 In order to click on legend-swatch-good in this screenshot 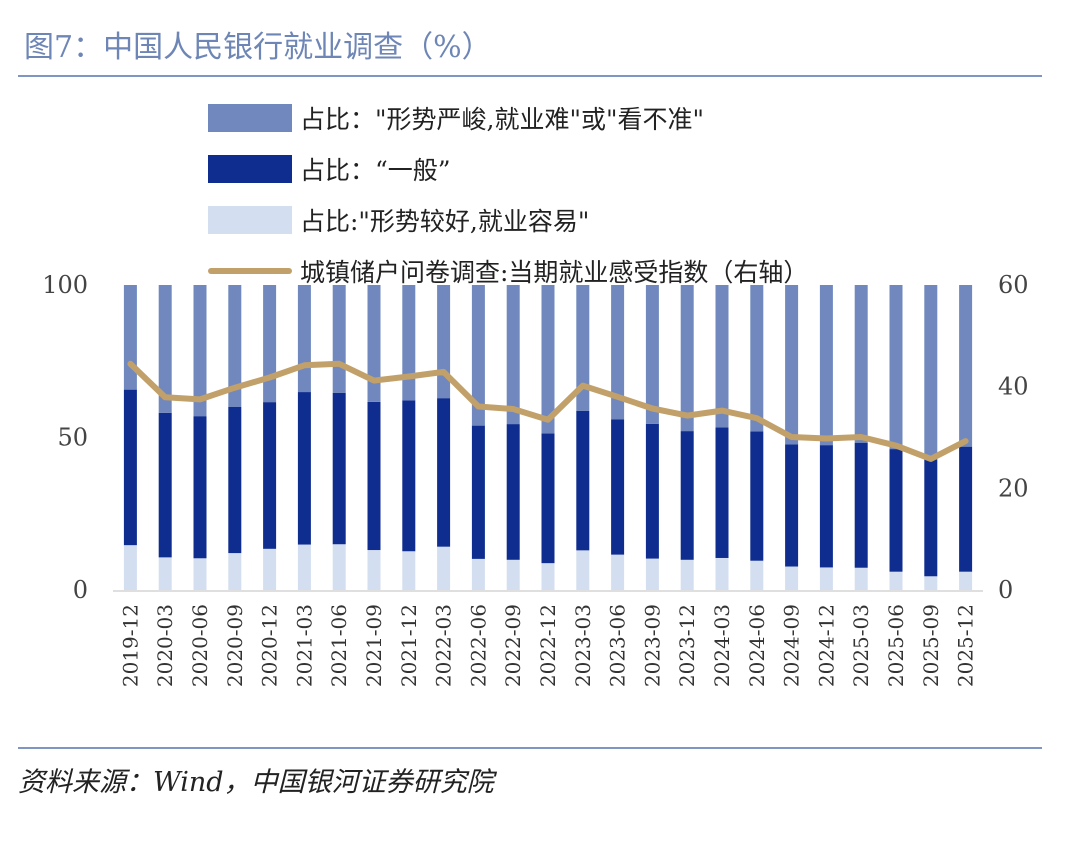, I will do `click(250, 219)`.